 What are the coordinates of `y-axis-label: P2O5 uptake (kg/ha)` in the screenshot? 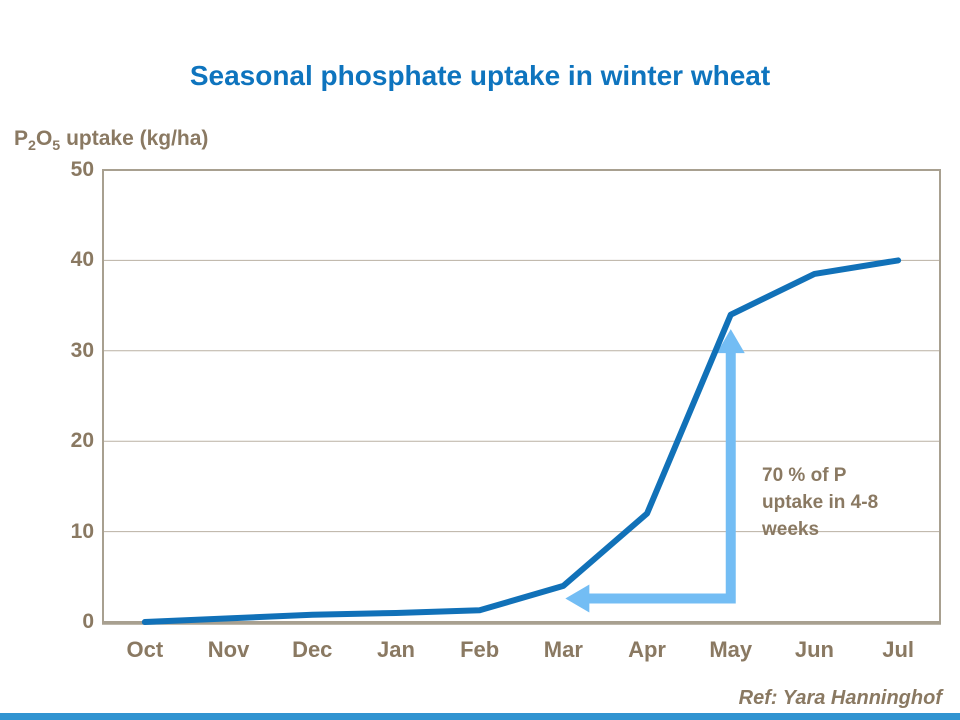 It's located at (111, 140).